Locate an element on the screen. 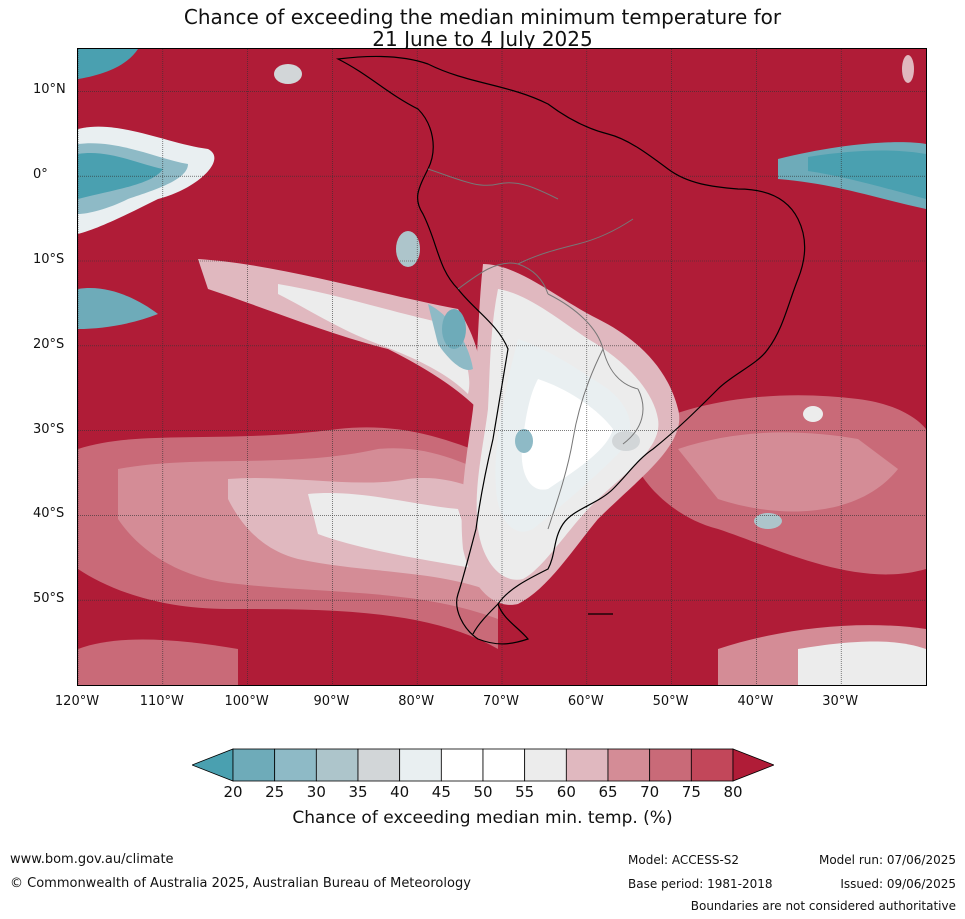 The width and height of the screenshot is (965, 919). footer-model: Model: ACCESS-S2 is located at coordinates (684, 860).